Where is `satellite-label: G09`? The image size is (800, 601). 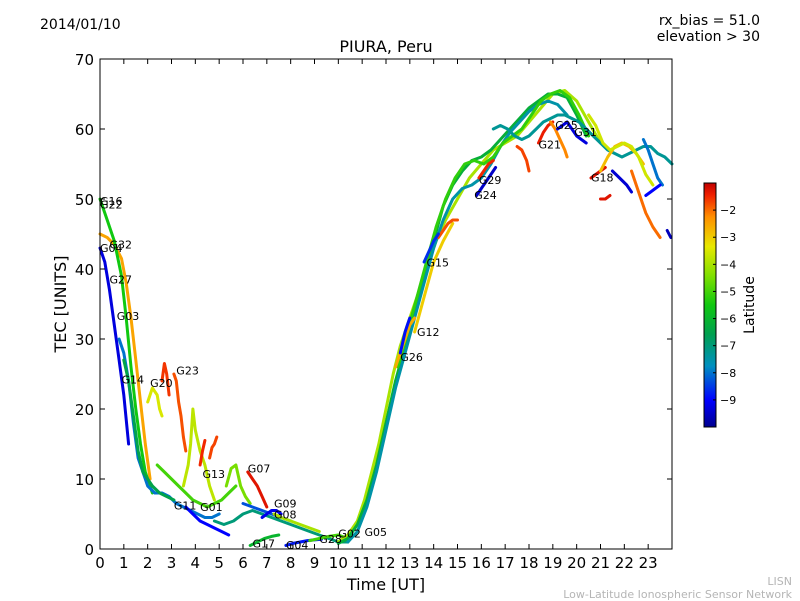 satellite-label: G09 is located at coordinates (285, 504).